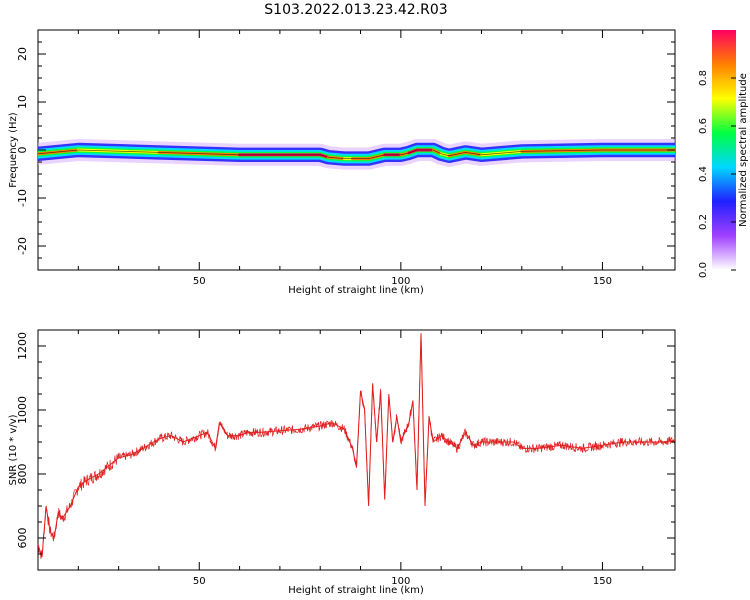 This screenshot has width=750, height=600. Describe the element at coordinates (22, 346) in the screenshot. I see `snr-ytick-label: 1200` at that location.